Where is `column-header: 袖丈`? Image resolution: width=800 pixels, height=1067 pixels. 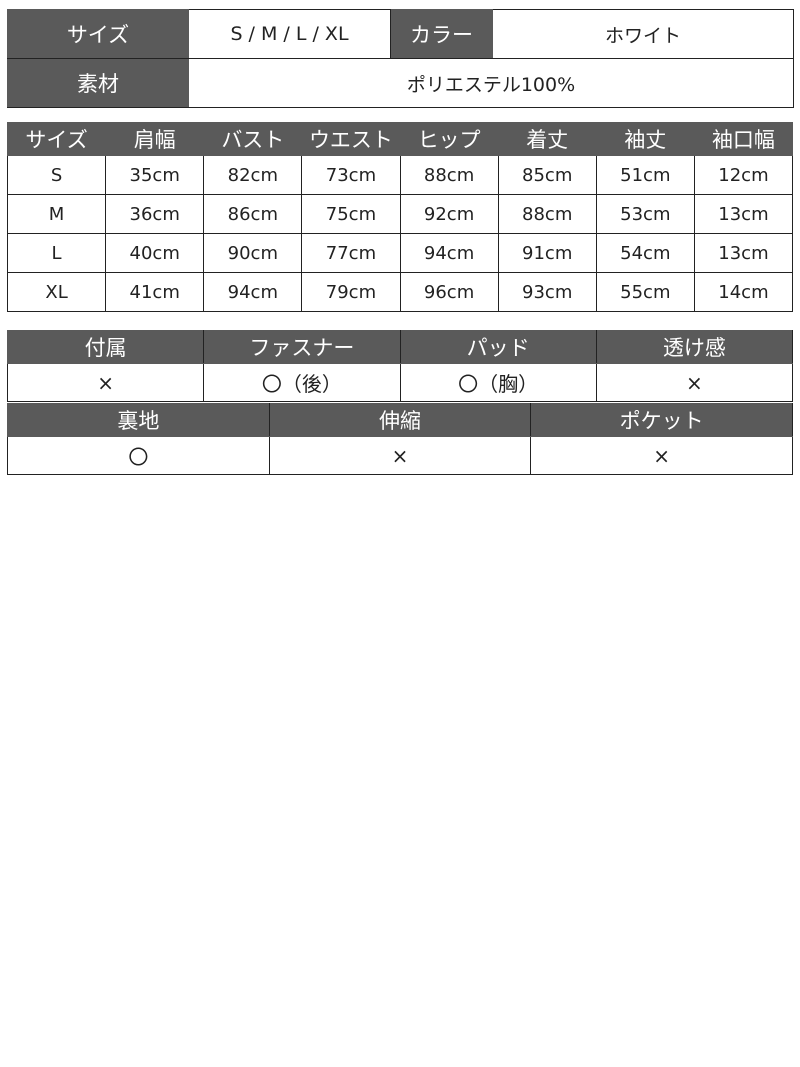 column-header: 袖丈 is located at coordinates (645, 139).